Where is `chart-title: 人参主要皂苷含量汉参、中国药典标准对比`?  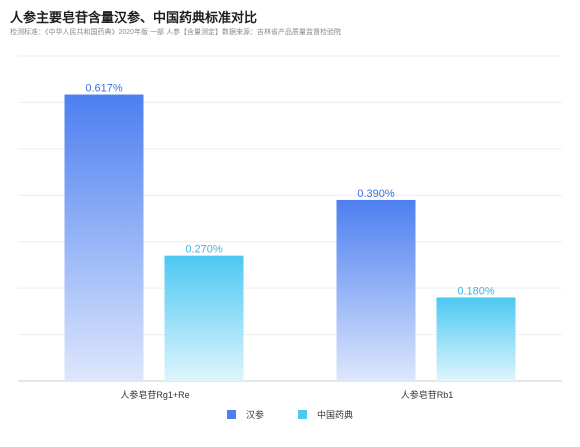
chart-title: 人参主要皂苷含量汉参、中国药典标准对比 is located at coordinates (134, 17).